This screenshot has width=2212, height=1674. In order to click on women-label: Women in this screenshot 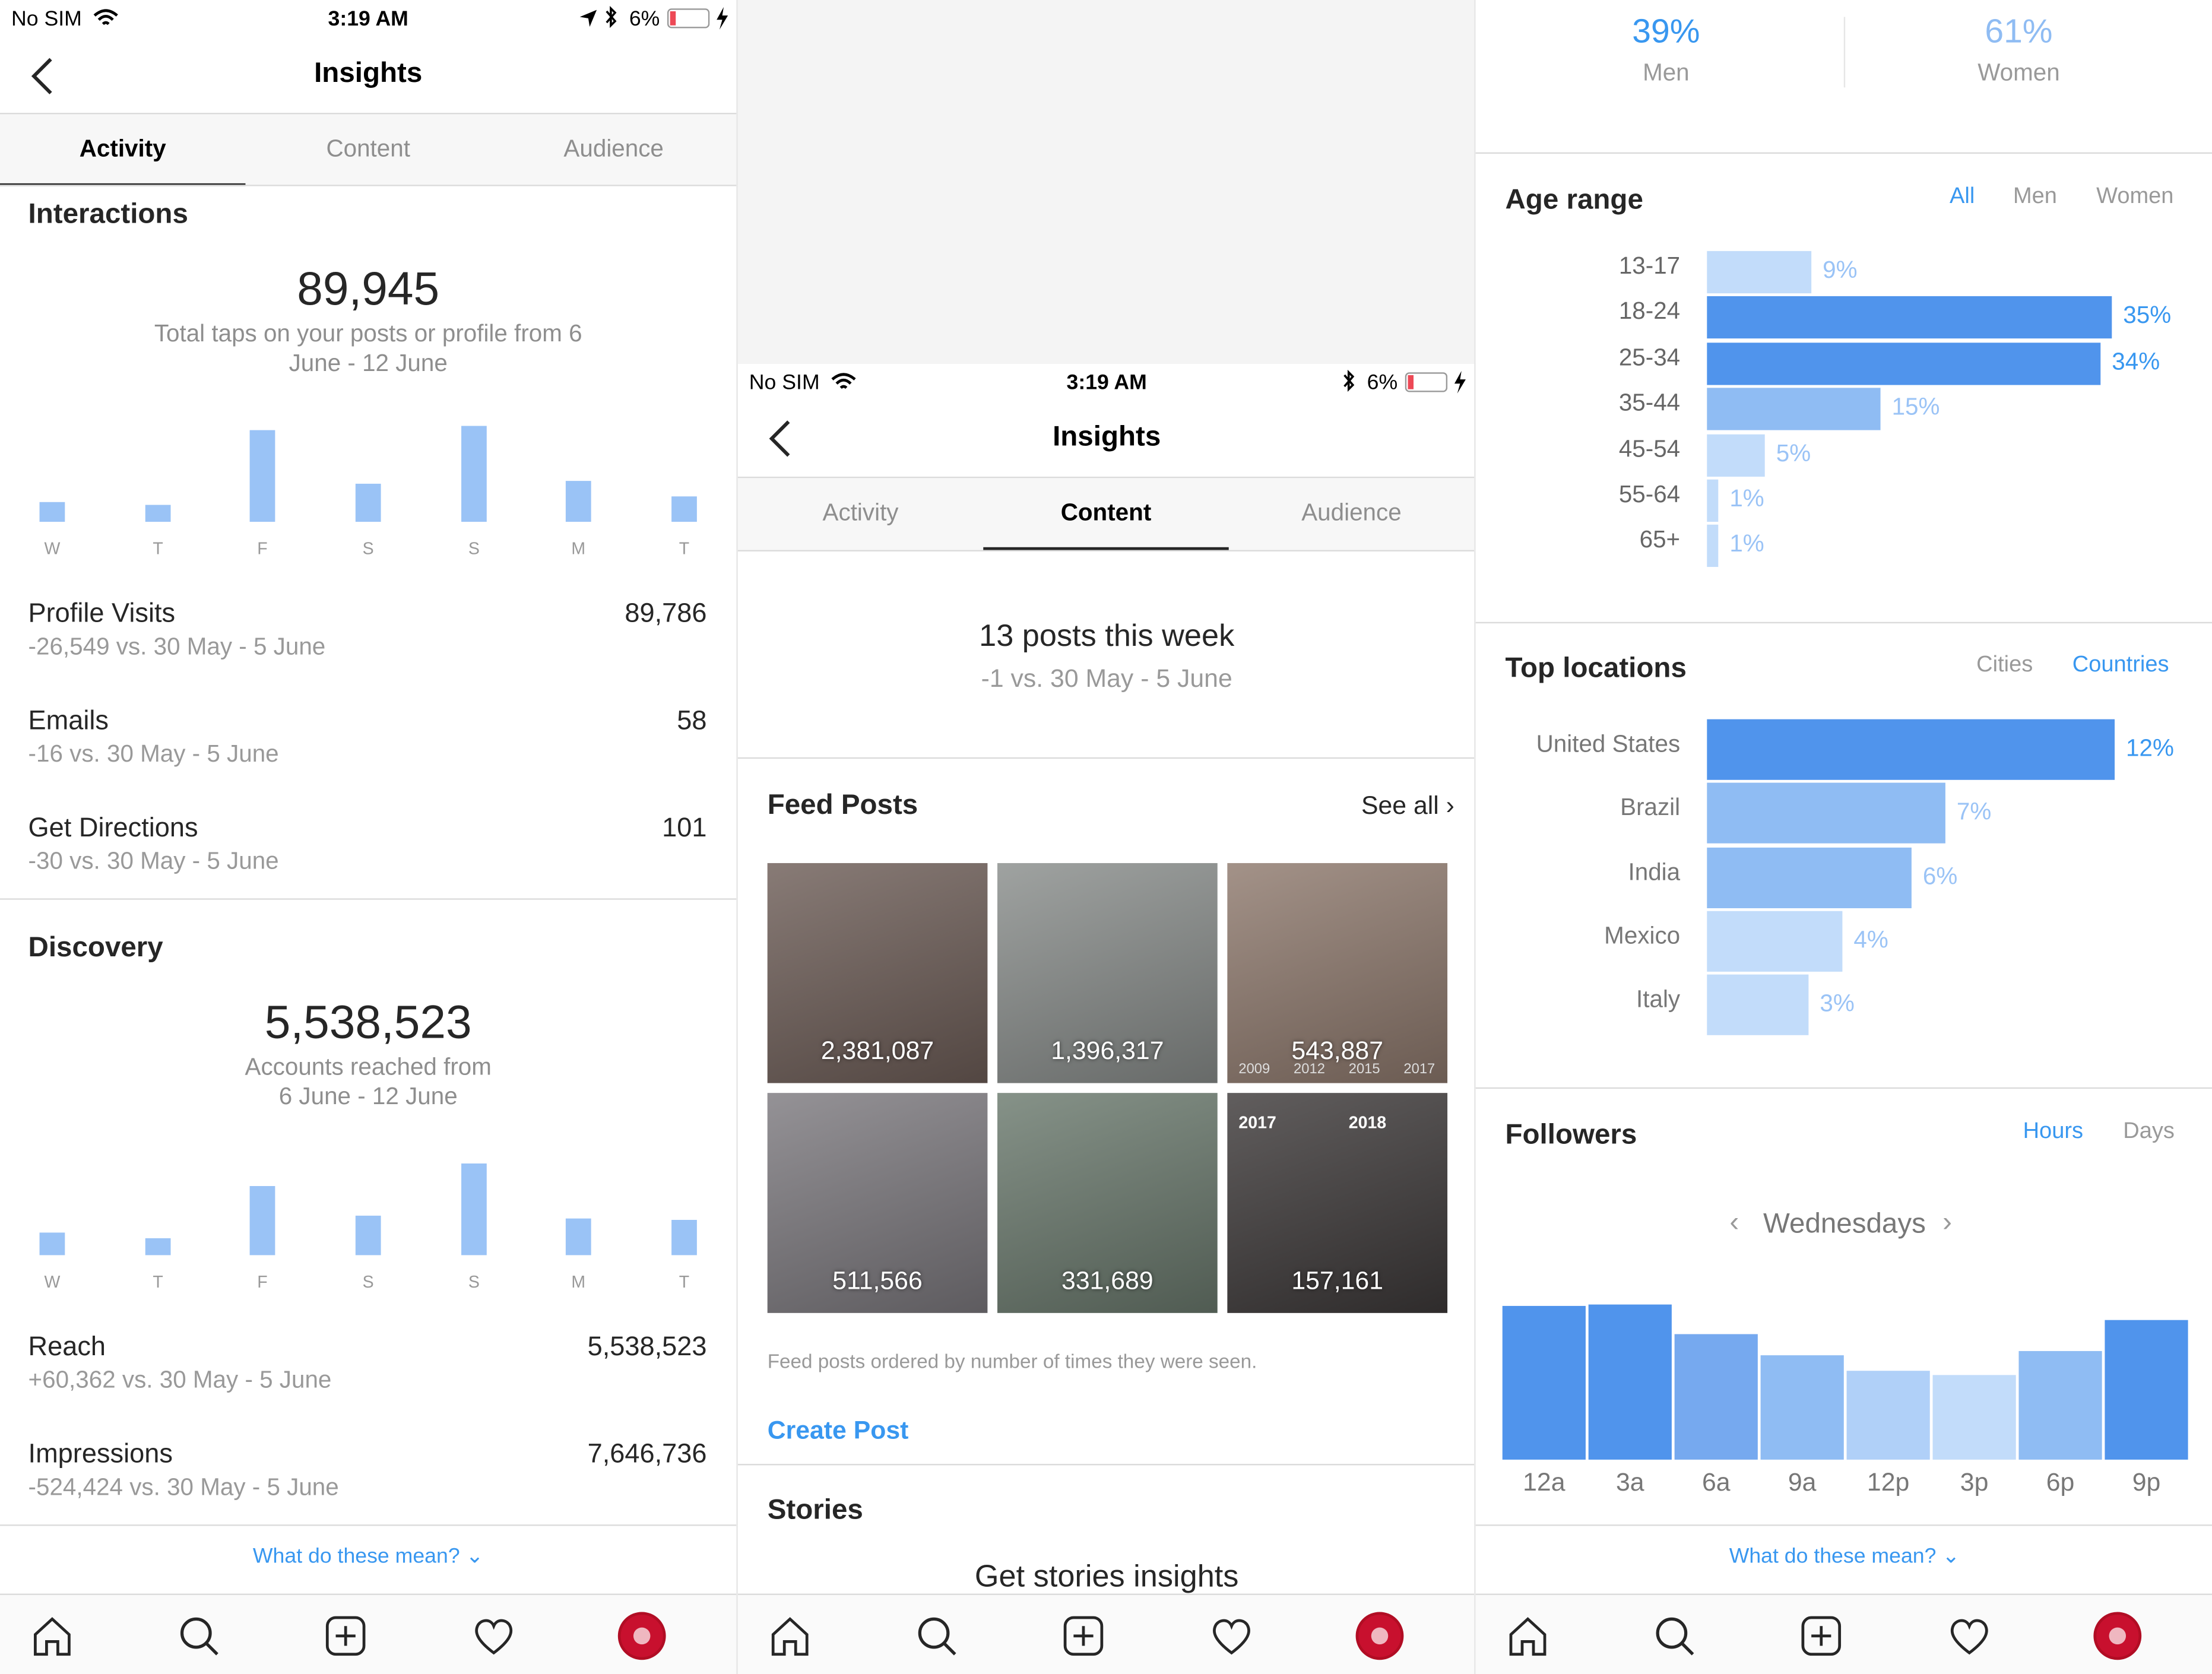, I will do `click(2019, 72)`.